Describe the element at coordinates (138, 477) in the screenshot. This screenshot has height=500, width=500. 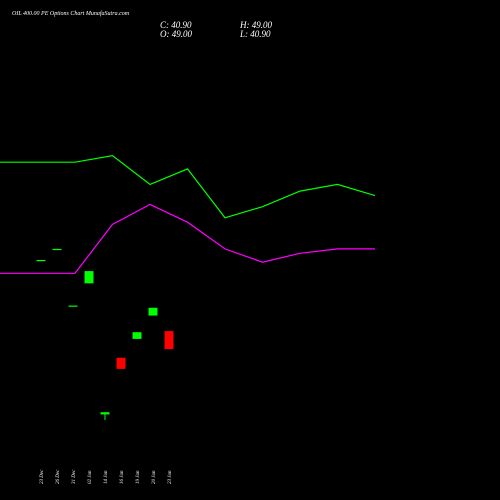
I see `x-tick-label: 19 Jan` at that location.